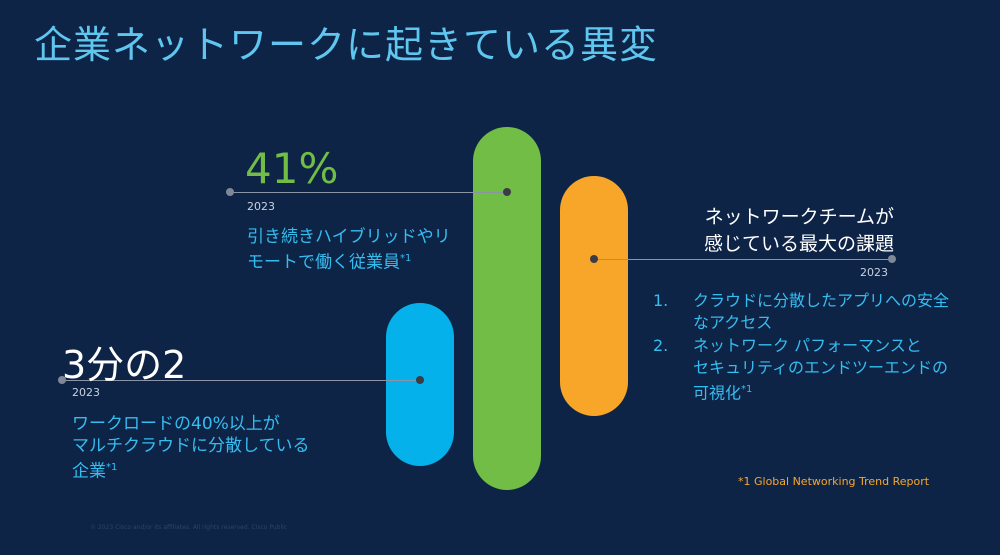  I want to click on orange-pill-bar, so click(594, 296).